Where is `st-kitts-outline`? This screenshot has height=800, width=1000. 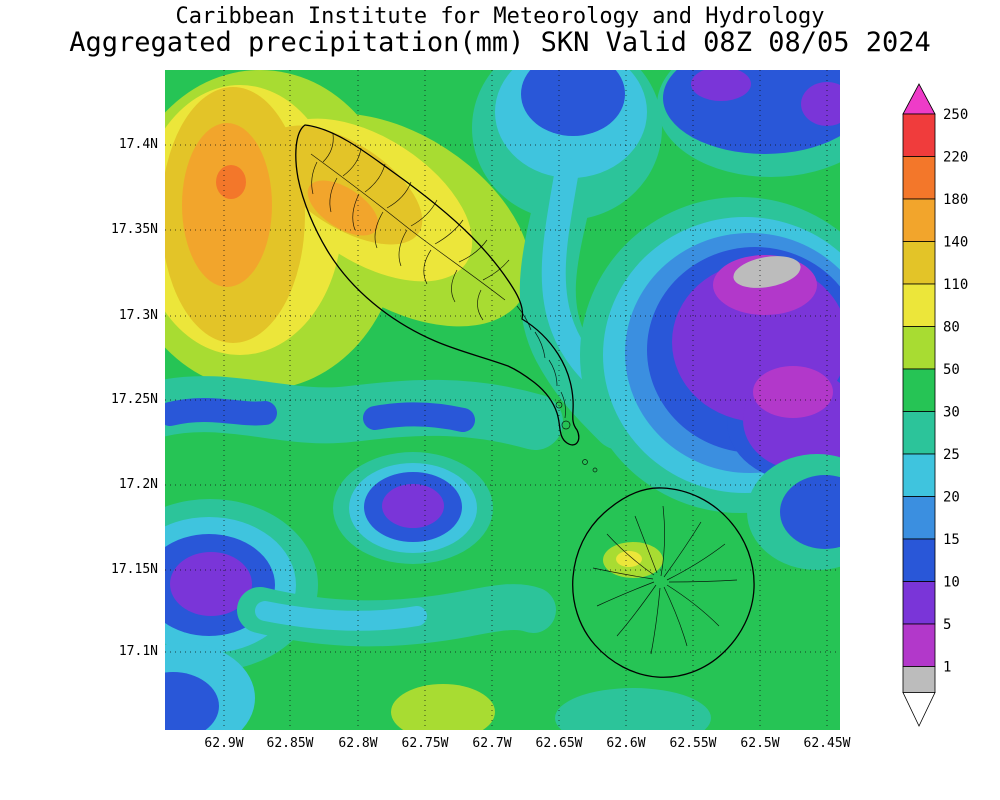 st-kitts-outline is located at coordinates (437, 285).